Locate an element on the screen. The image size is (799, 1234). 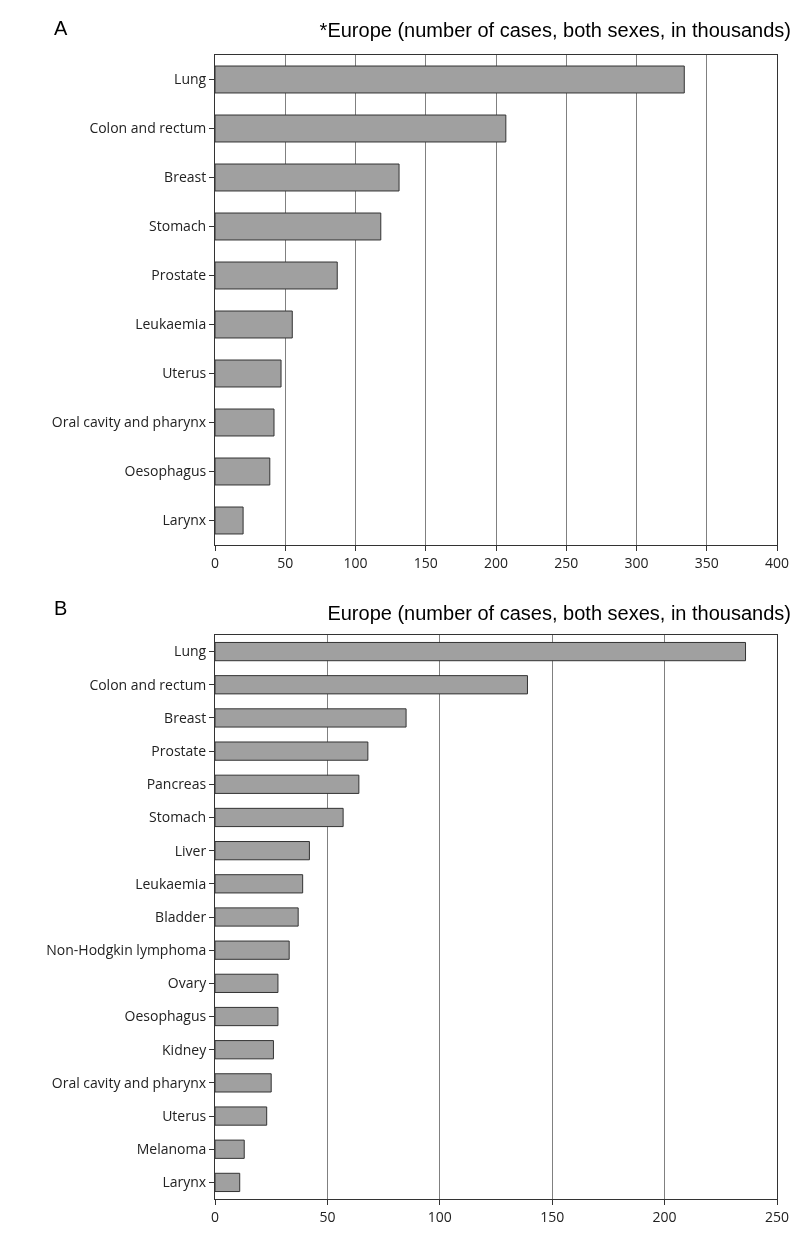
y-tick-label: Kidney is located at coordinates (185, 1049).